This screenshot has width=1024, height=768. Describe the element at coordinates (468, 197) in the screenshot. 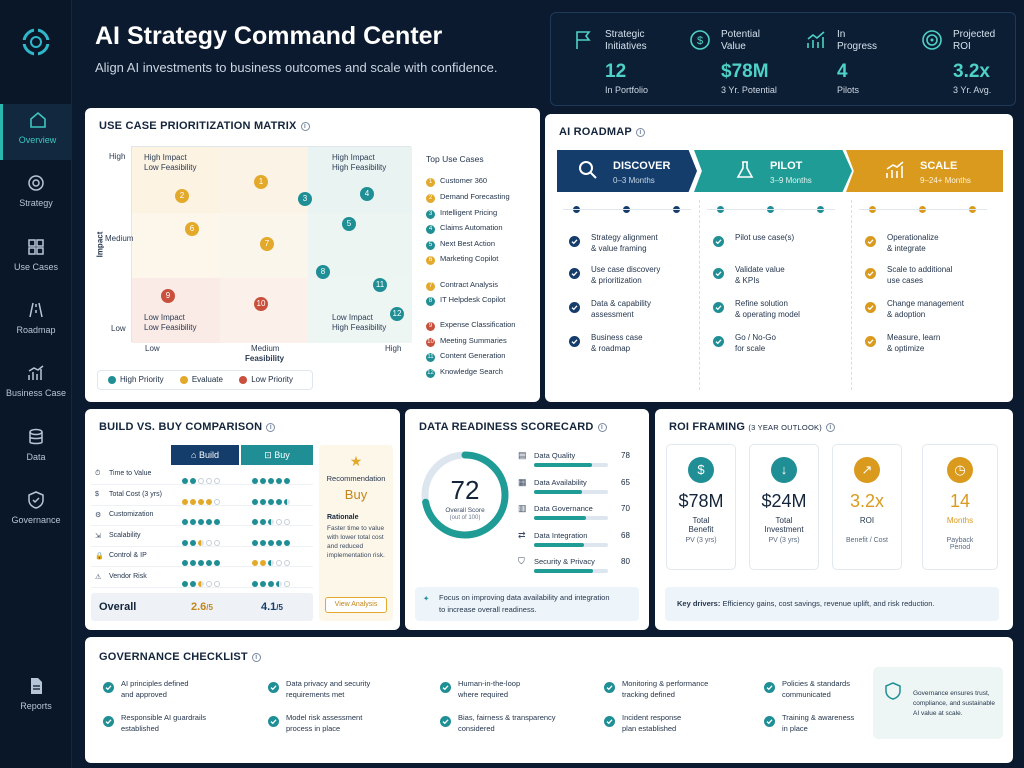

I see `use-case-item: 2 Demand Forecasting` at that location.